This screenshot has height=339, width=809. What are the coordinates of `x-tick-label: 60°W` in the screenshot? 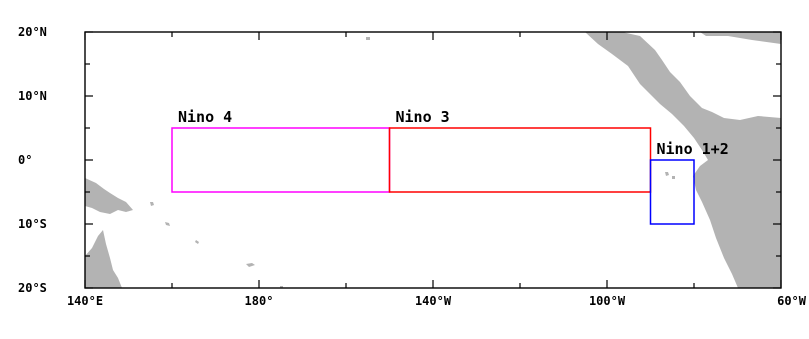 It's located at (792, 301).